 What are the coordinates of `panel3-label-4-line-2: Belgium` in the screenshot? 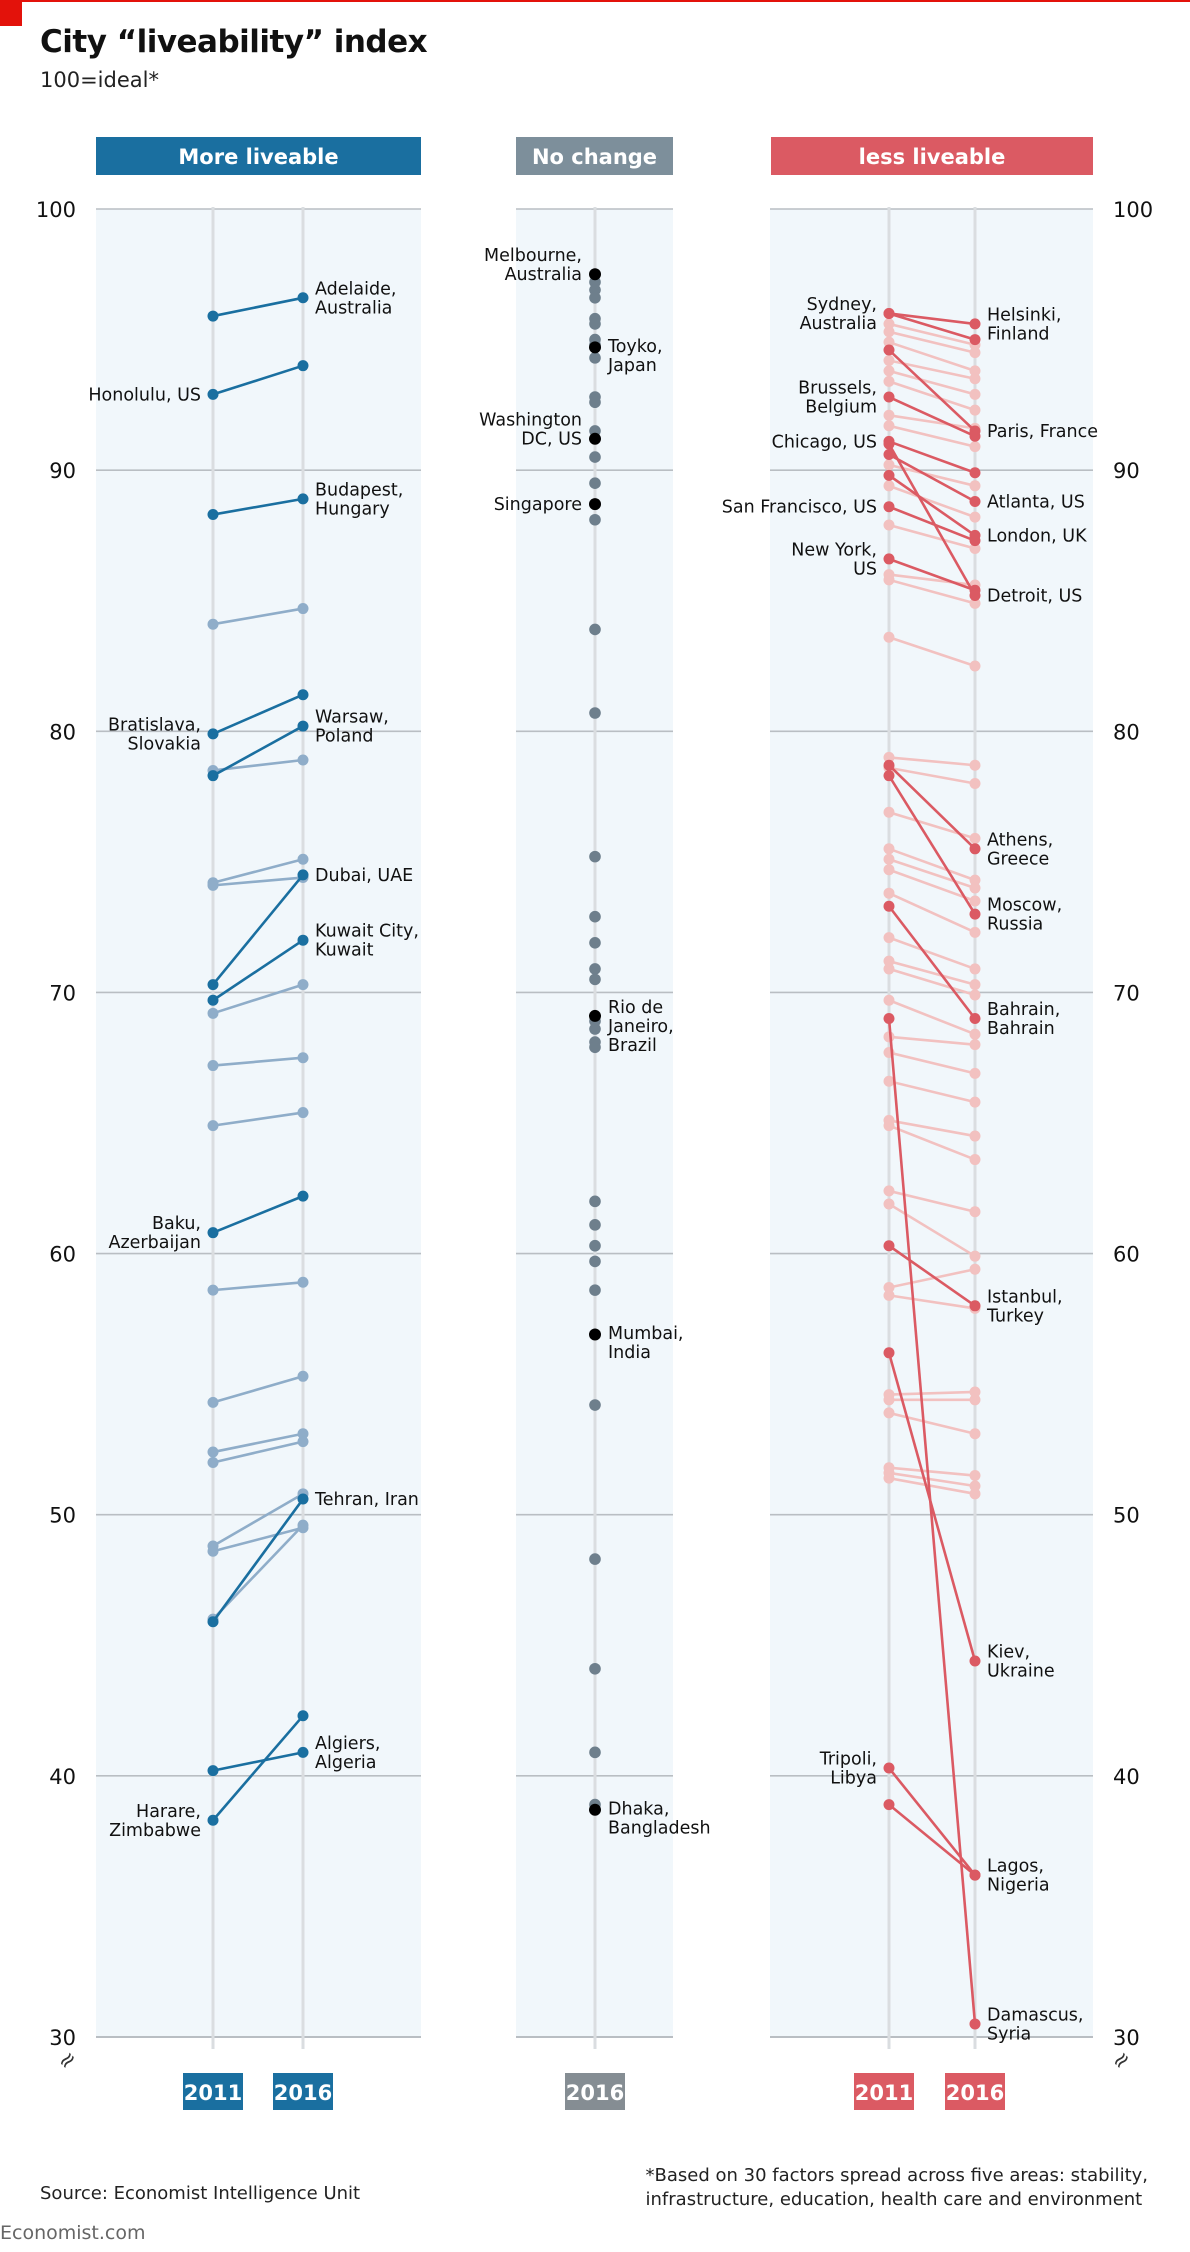 It's located at (841, 408).